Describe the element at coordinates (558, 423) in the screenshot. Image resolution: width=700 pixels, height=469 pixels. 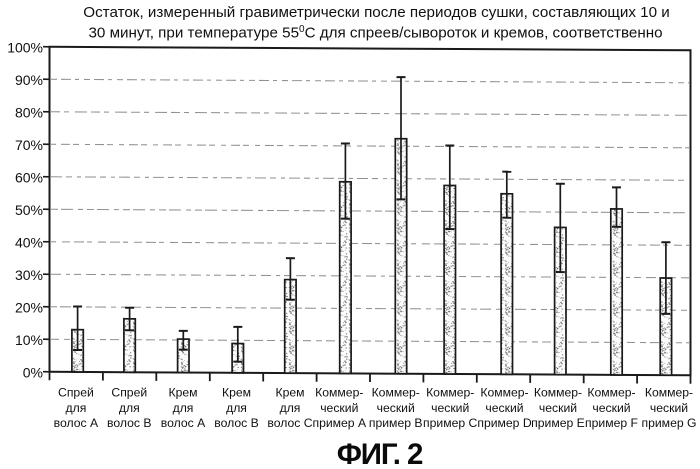
I see `svg-text: пример E` at that location.